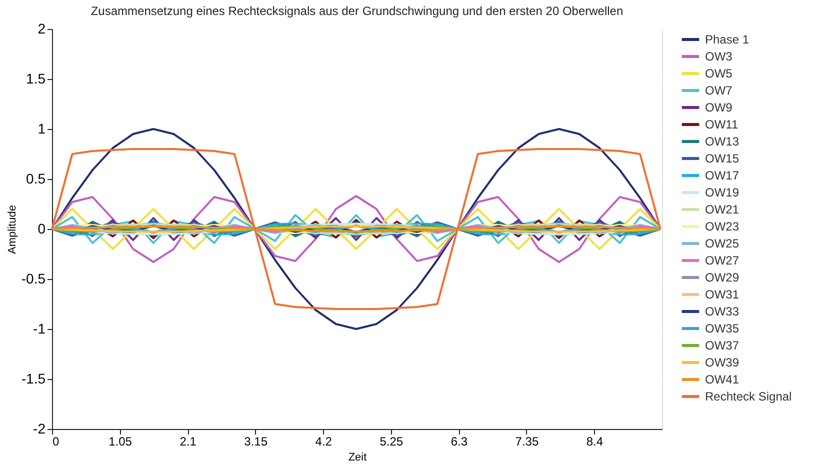  What do you see at coordinates (722, 345) in the screenshot?
I see `legend-label: OW37` at bounding box center [722, 345].